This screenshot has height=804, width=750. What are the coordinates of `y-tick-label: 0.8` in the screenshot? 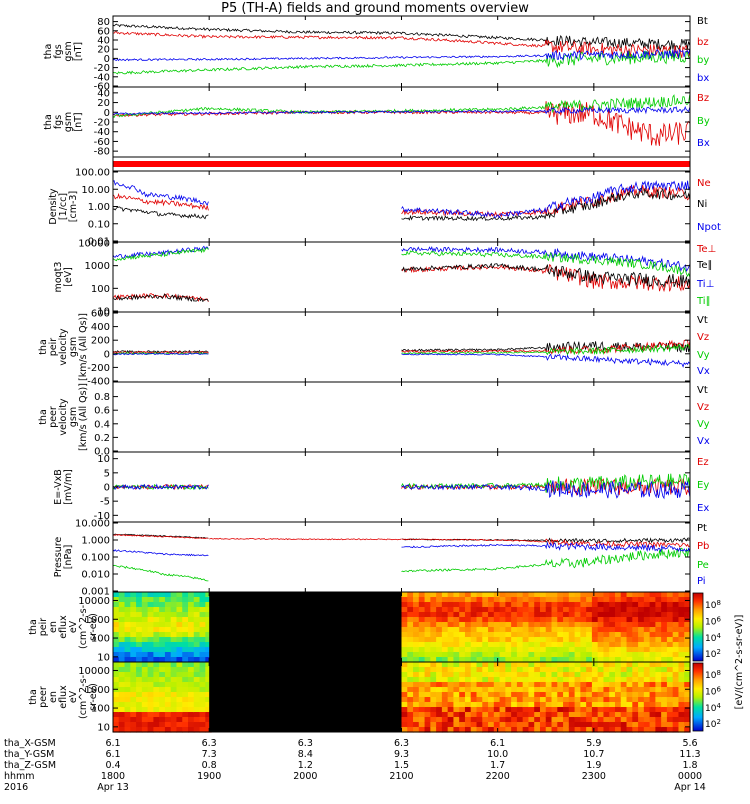 It's located at (102, 397).